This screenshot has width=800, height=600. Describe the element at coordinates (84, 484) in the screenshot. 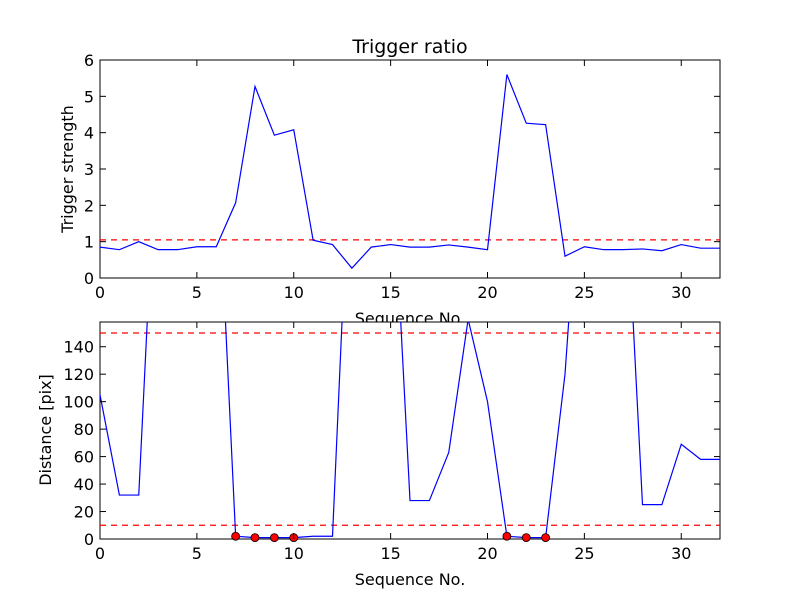

I see `y-tick-label-bottom-2: 40` at that location.